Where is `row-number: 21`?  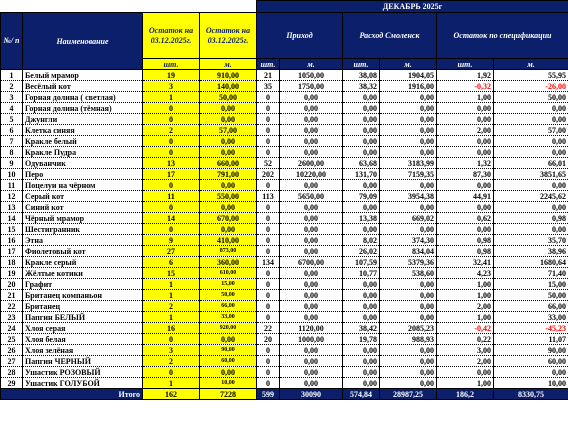 row-number: 21 is located at coordinates (11, 295).